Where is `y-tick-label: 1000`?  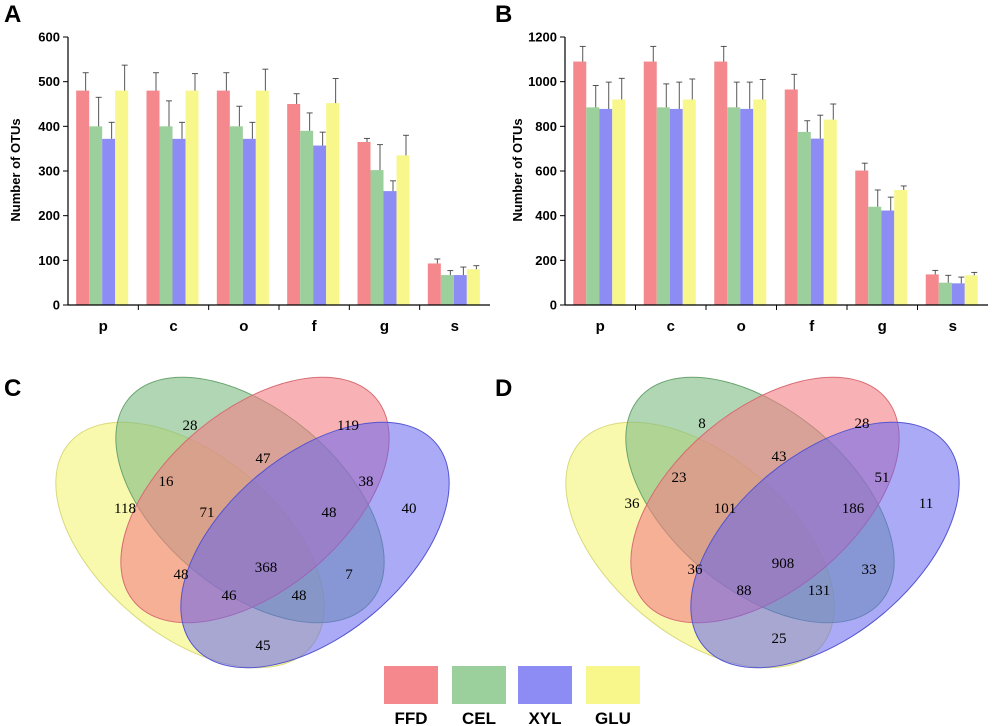
y-tick-label: 1000 is located at coordinates (542, 81).